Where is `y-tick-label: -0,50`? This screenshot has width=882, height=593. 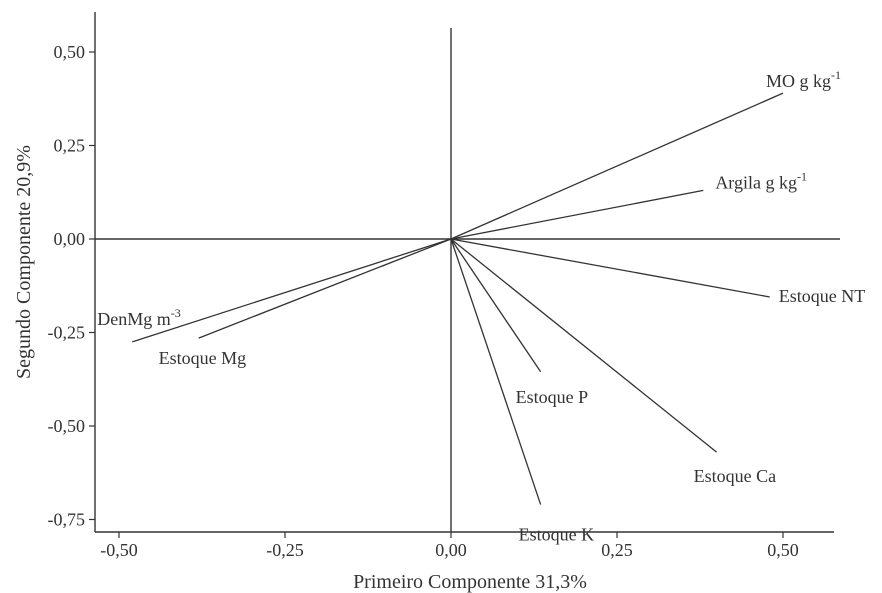 y-tick-label: -0,50 is located at coordinates (67, 426).